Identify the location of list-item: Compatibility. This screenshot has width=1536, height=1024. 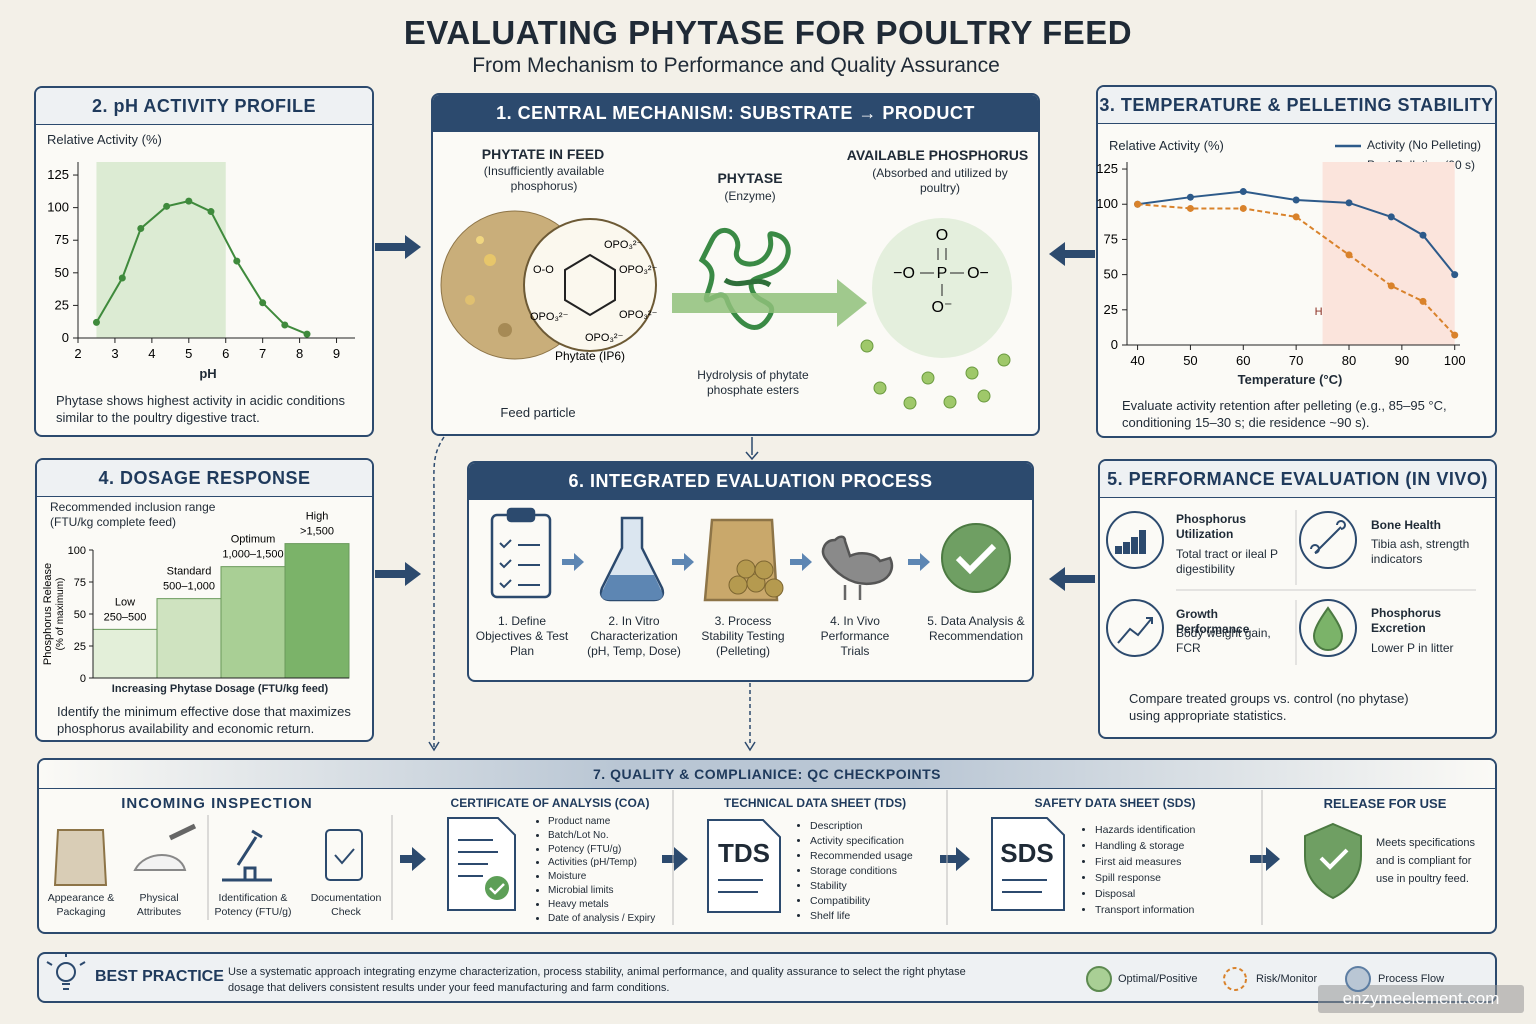
(861, 901).